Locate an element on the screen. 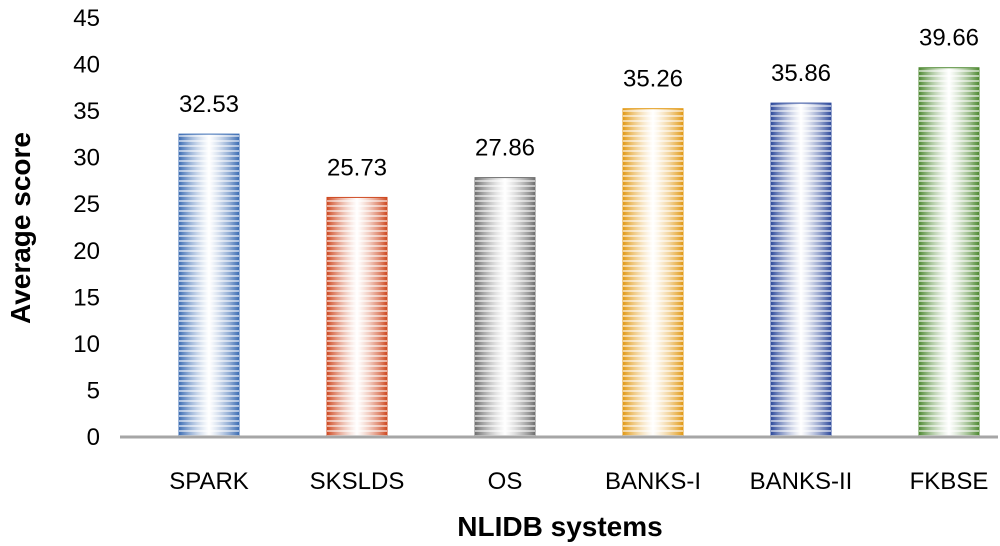  bar-stripes-spark is located at coordinates (209, 285).